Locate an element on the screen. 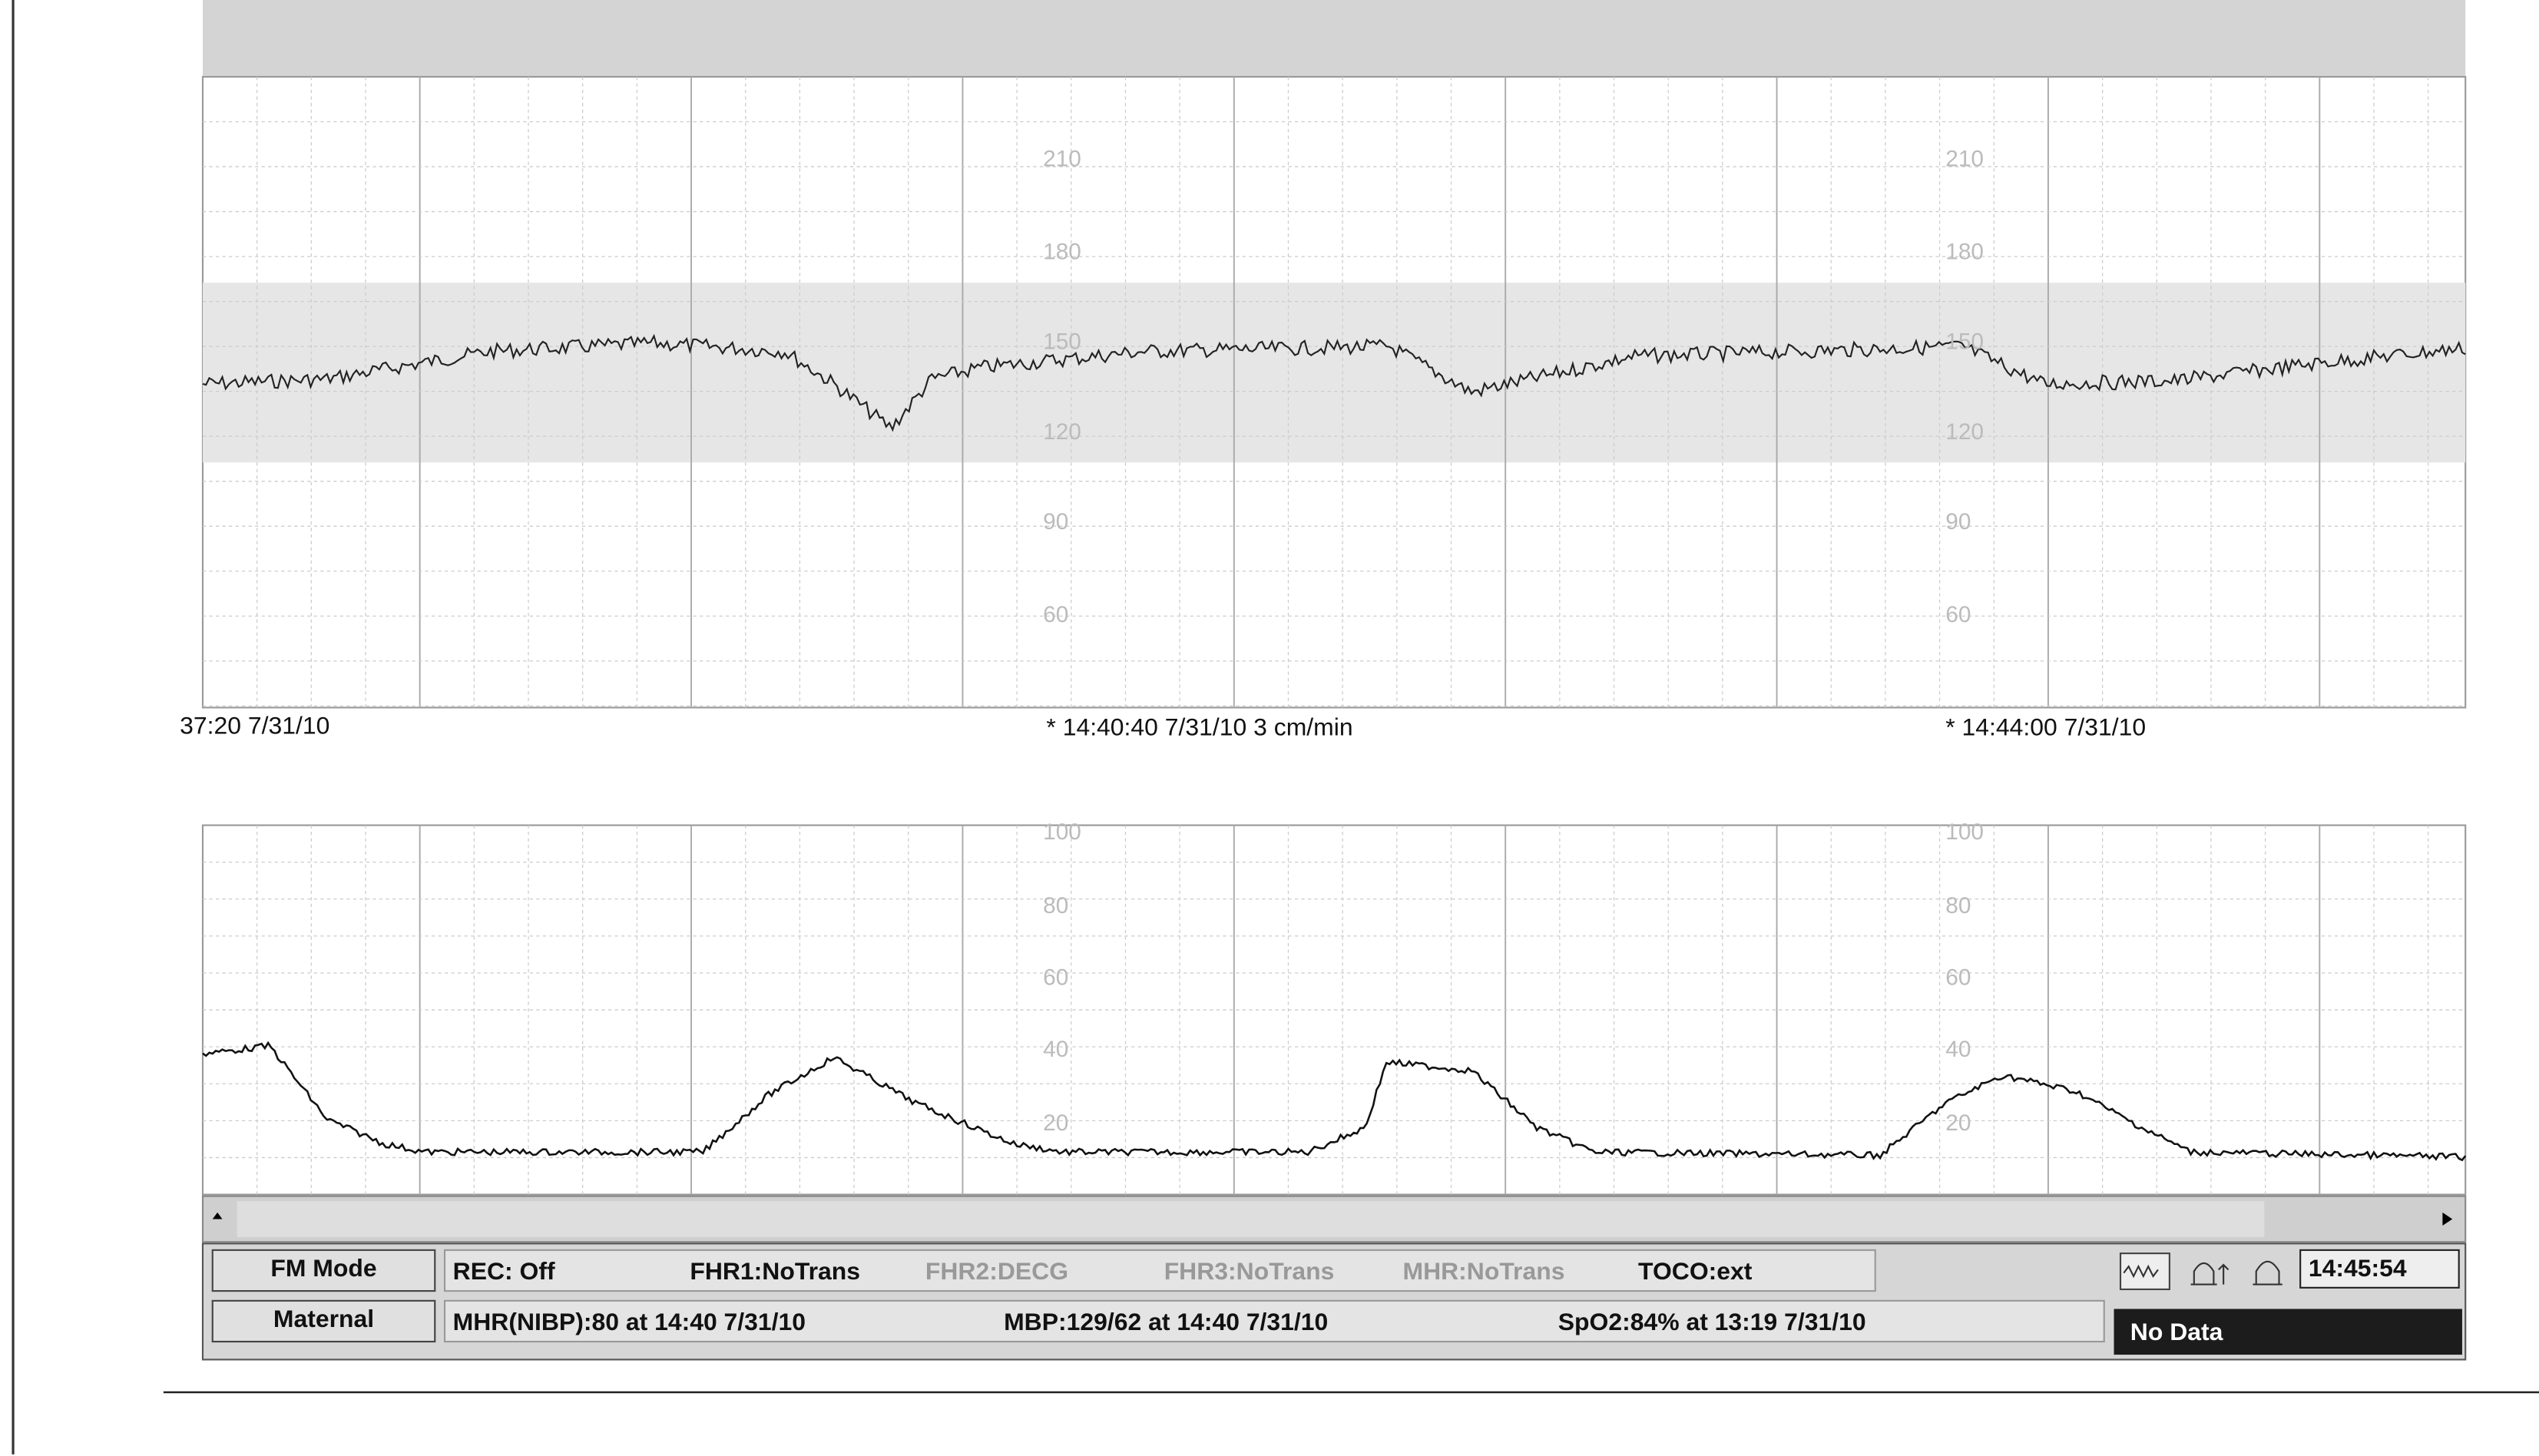 The height and width of the screenshot is (1456, 2539). button-label: Maternal is located at coordinates (323, 1318).